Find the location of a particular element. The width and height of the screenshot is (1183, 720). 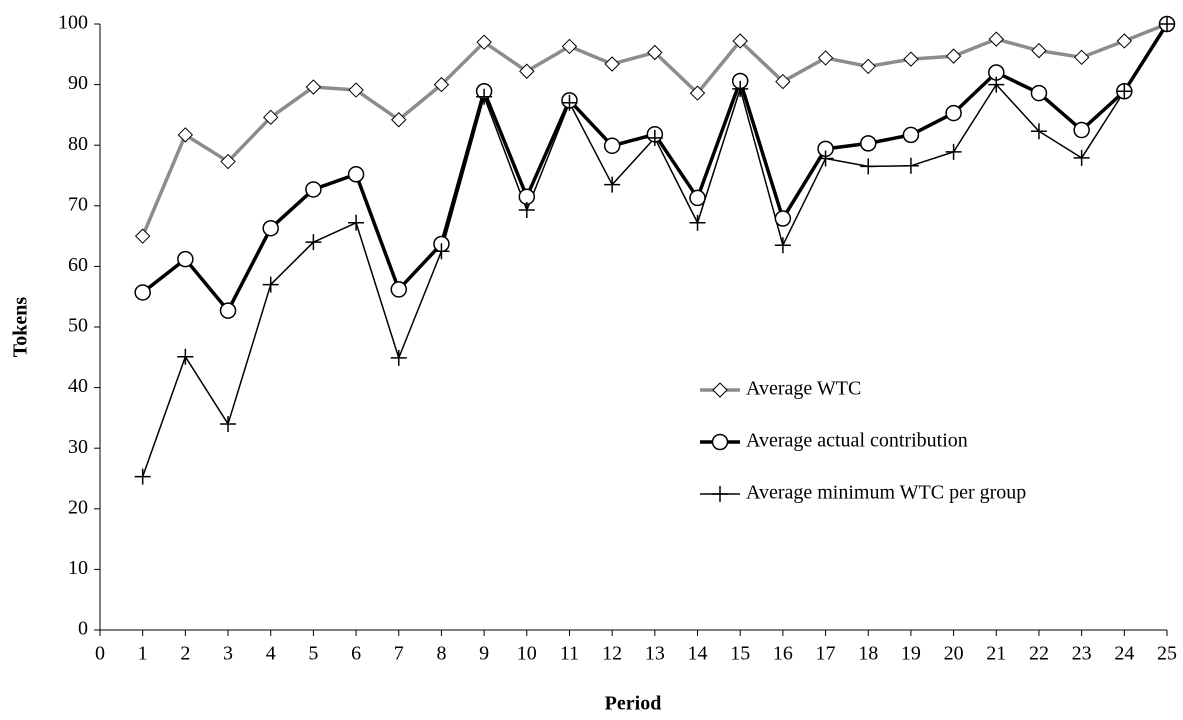

y-tick-label: 80 is located at coordinates (78, 144).